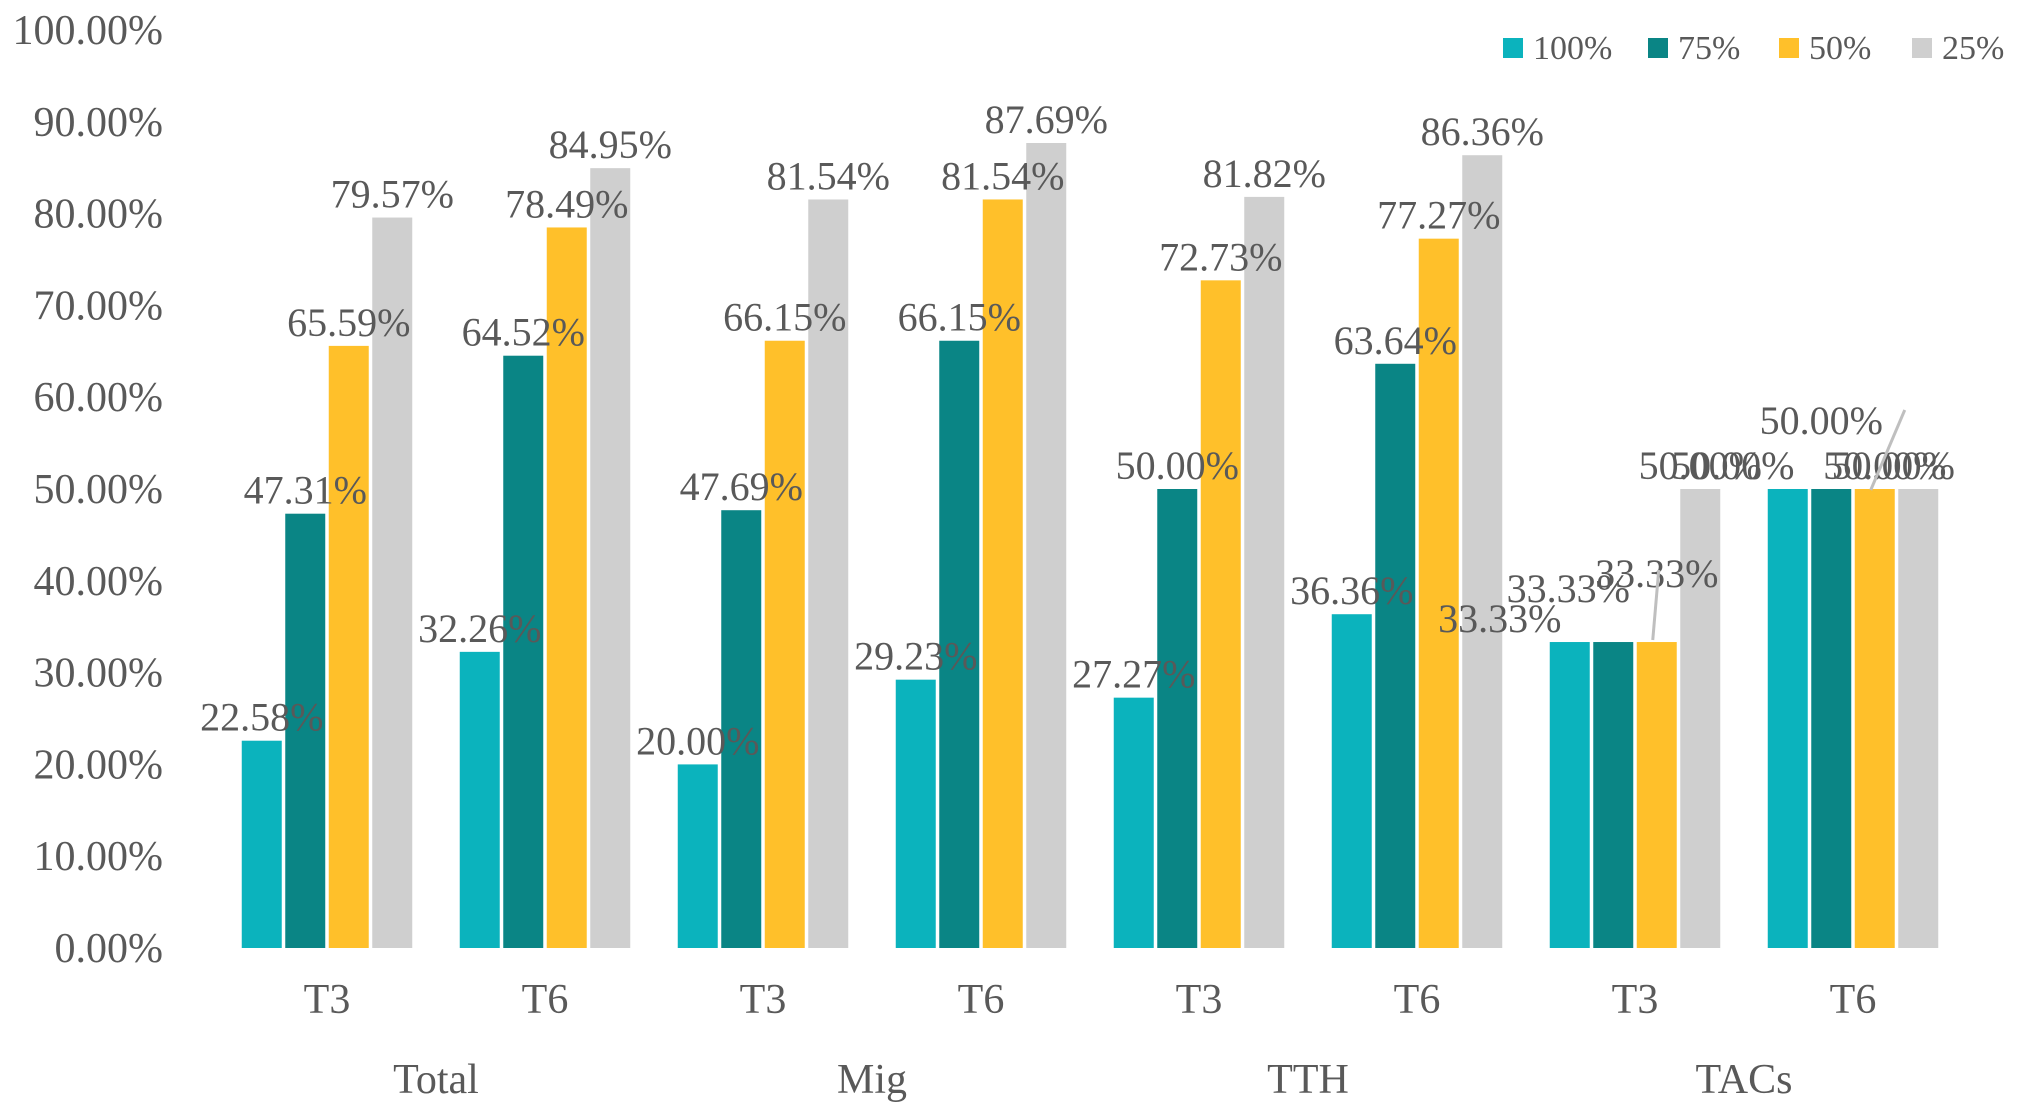  Describe the element at coordinates (99, 490) in the screenshot. I see `y-tick-label: 50.00%` at that location.